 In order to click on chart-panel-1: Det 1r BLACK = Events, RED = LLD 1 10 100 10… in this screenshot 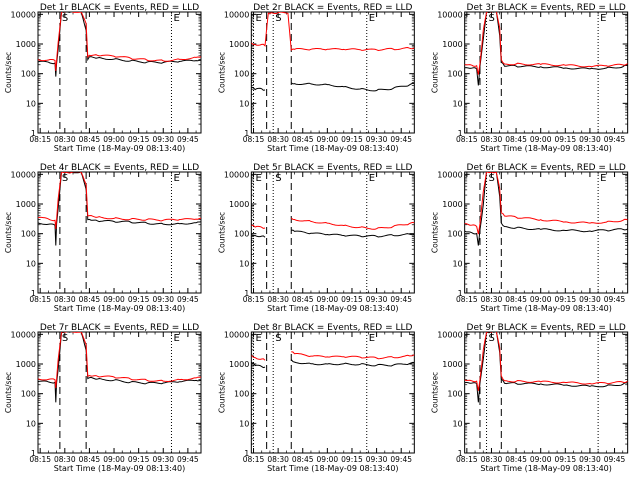, I will do `click(103, 78)`.